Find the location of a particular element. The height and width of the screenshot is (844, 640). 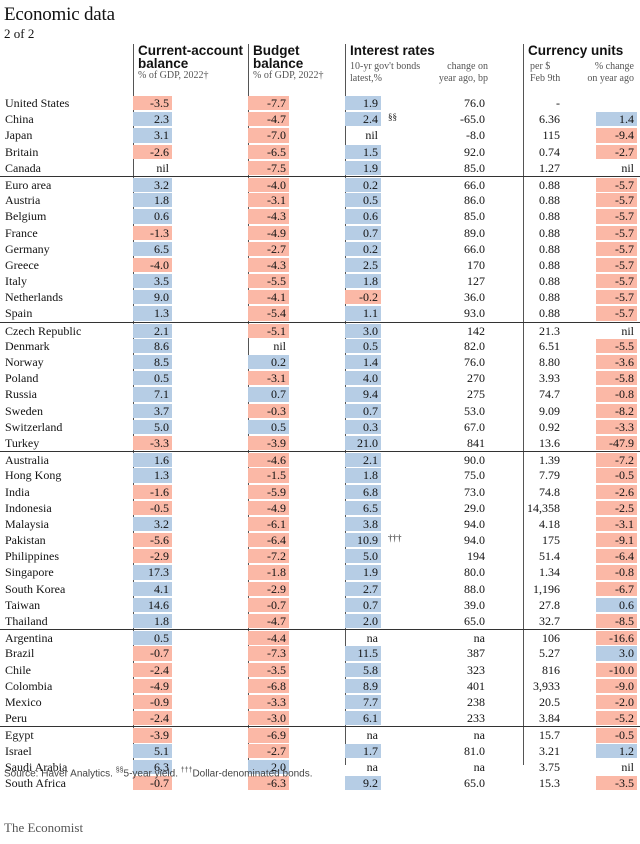

country-name: Netherlands is located at coordinates (34, 297).